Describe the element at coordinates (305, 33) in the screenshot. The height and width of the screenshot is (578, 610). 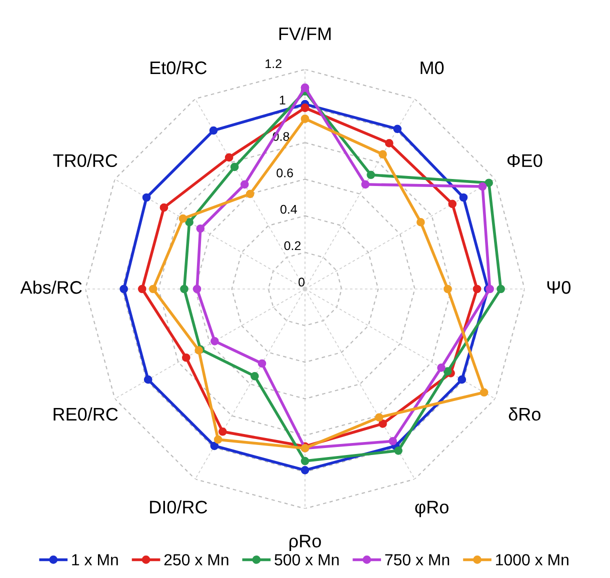
I see `spoke-label: FV/FM` at that location.